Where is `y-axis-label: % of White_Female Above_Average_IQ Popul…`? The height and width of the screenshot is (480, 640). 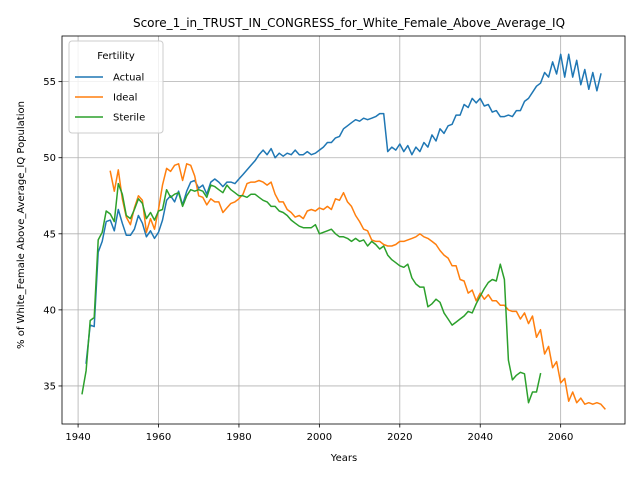
y-axis-label: % of White_Female Above_Average_IQ Popul… is located at coordinates (21, 225).